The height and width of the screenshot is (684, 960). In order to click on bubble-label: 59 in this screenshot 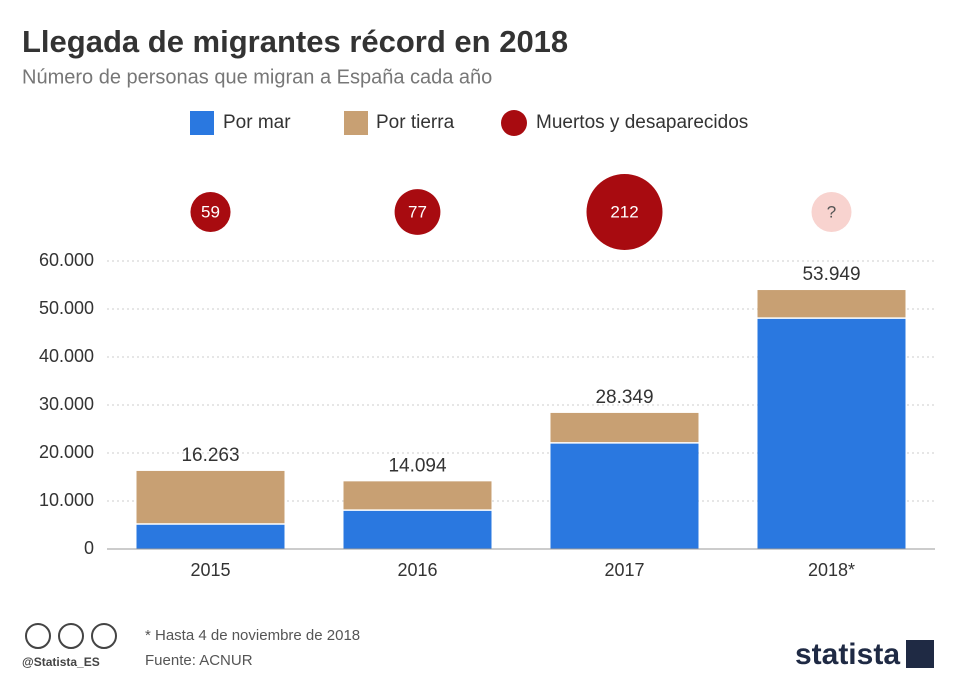, I will do `click(210, 211)`.